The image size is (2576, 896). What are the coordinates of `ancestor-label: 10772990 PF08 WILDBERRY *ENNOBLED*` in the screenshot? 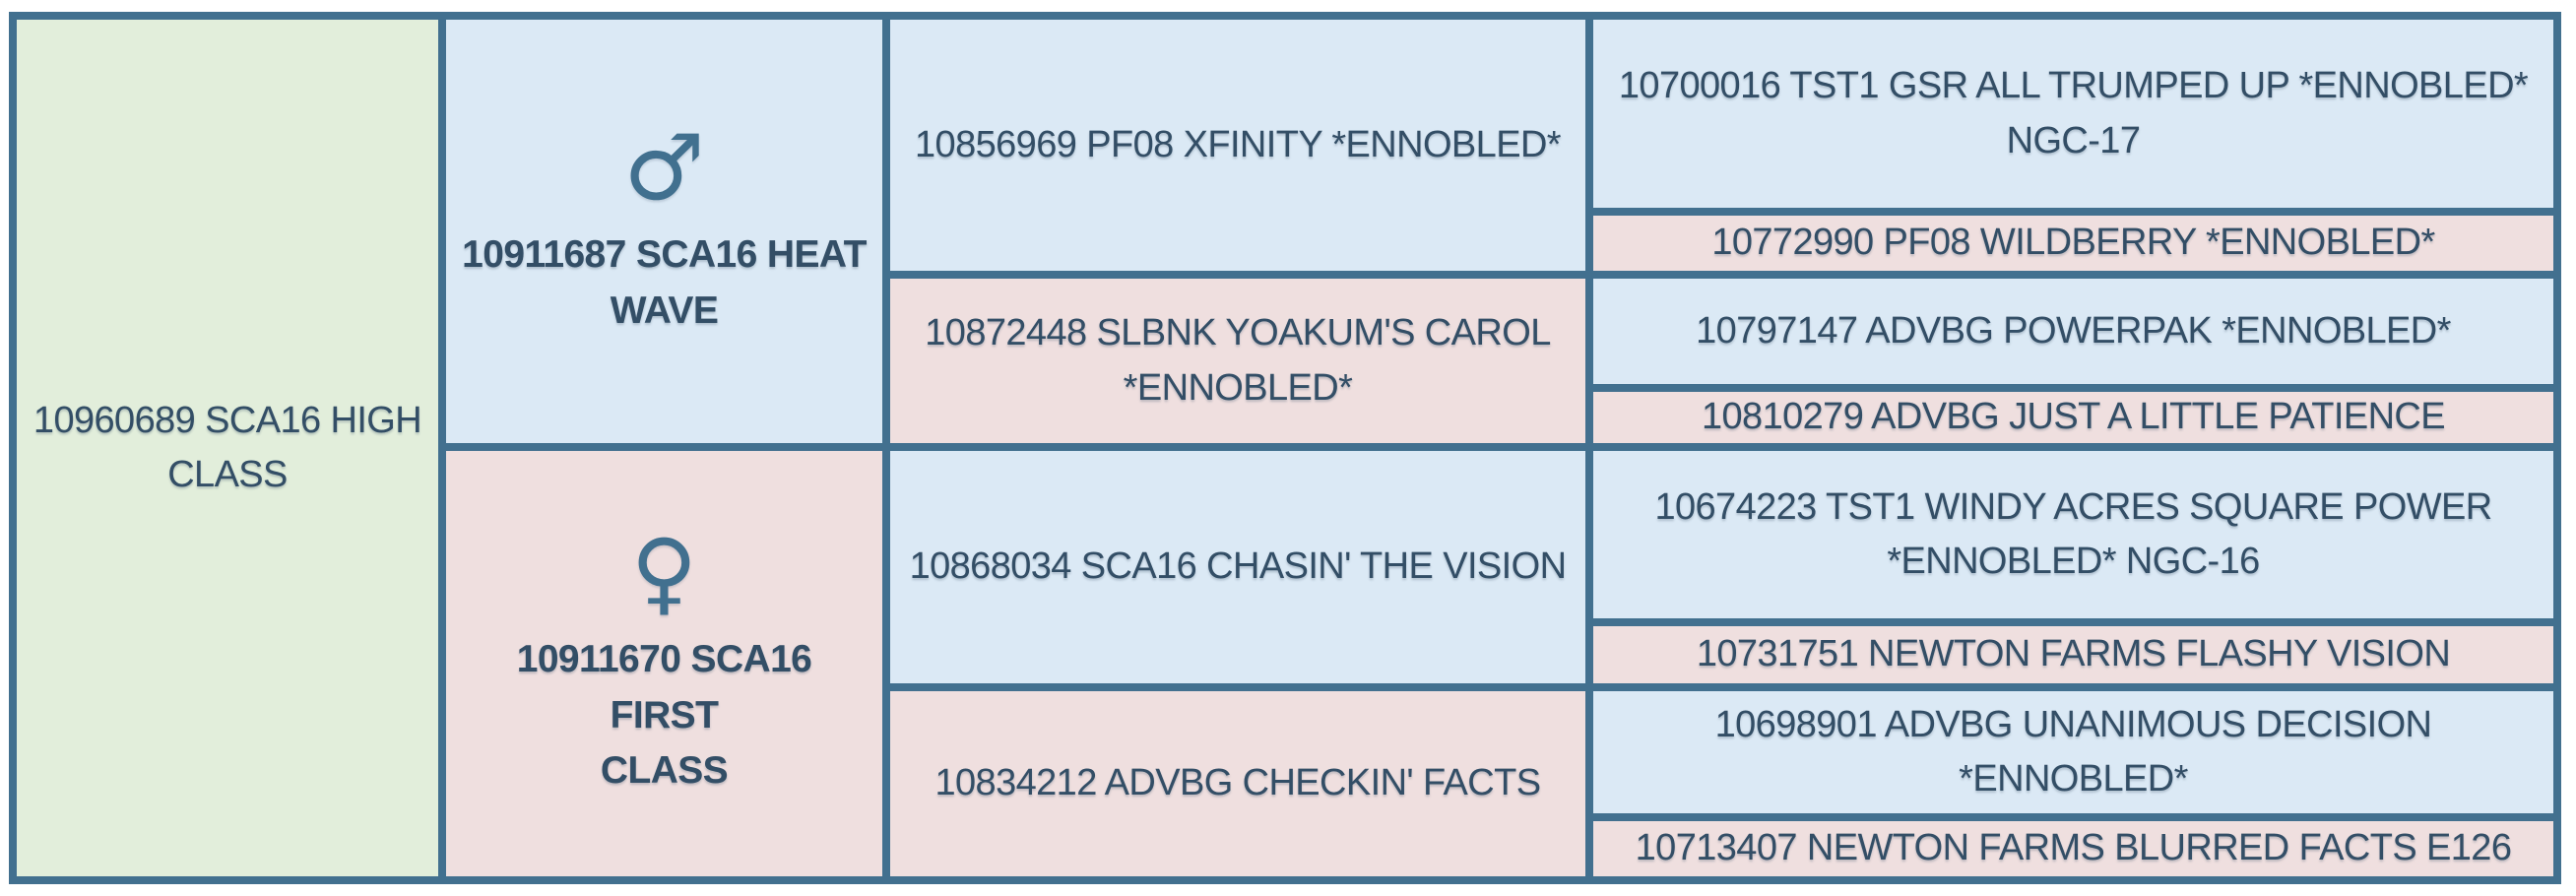 It's located at (2073, 243).